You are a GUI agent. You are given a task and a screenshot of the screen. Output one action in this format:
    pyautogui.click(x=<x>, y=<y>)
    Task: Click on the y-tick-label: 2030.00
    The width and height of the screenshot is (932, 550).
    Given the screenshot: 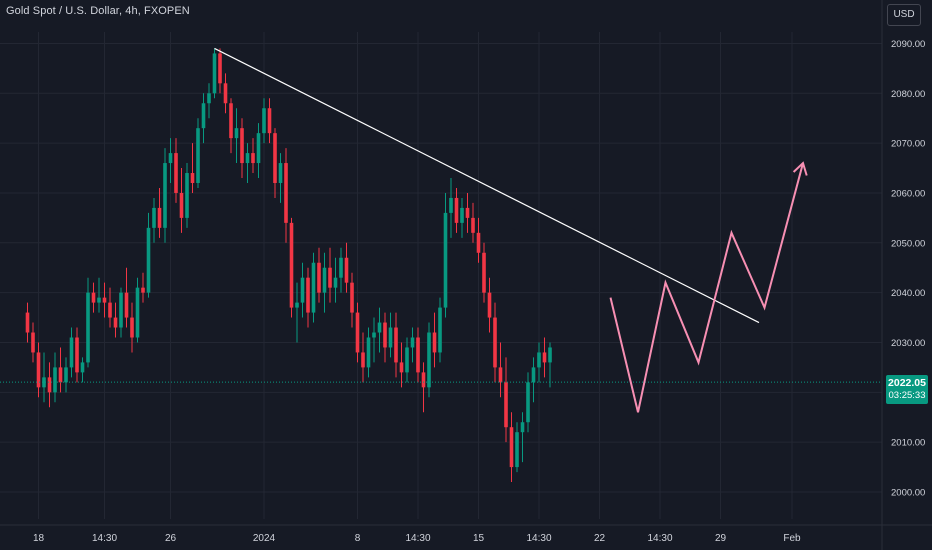 What is the action you would take?
    pyautogui.click(x=908, y=343)
    